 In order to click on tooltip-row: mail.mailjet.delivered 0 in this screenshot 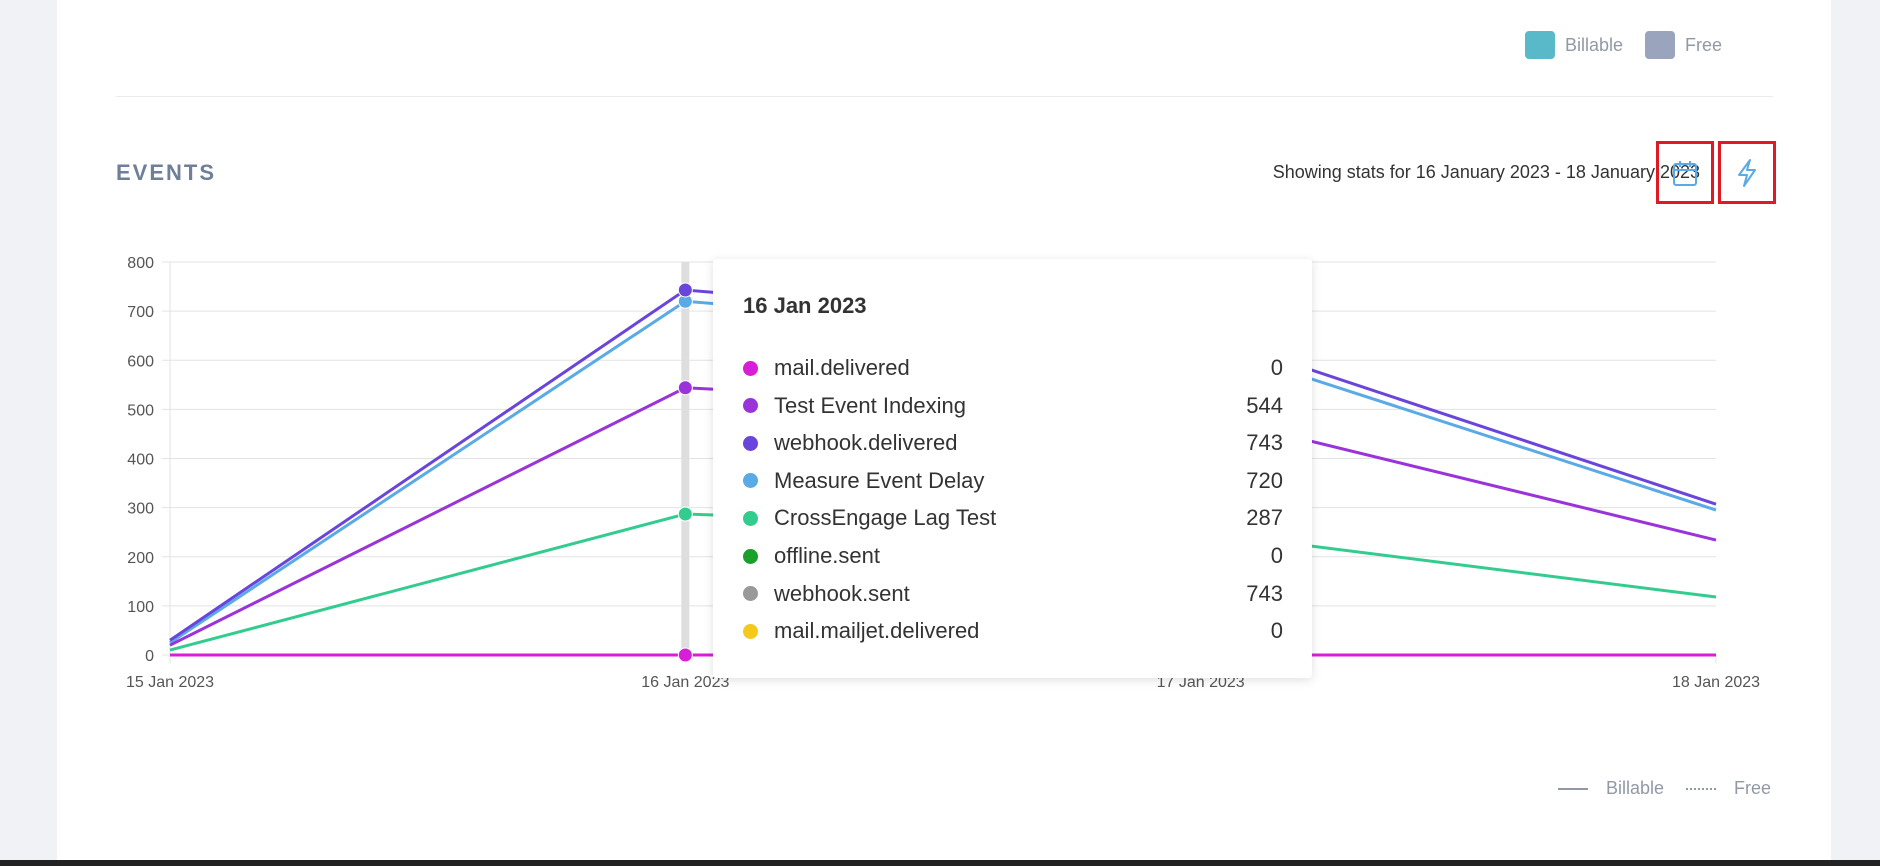, I will do `click(1013, 631)`.